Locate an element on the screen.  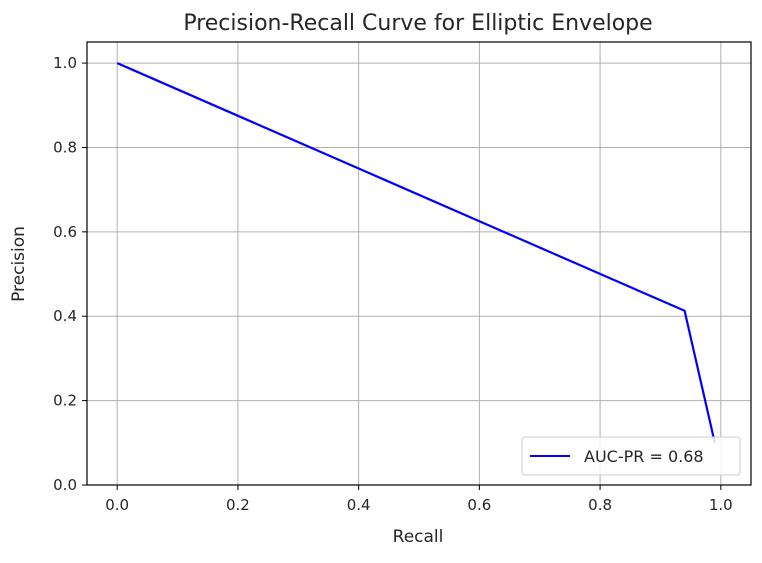
y-axis-label: Precision is located at coordinates (19, 264).